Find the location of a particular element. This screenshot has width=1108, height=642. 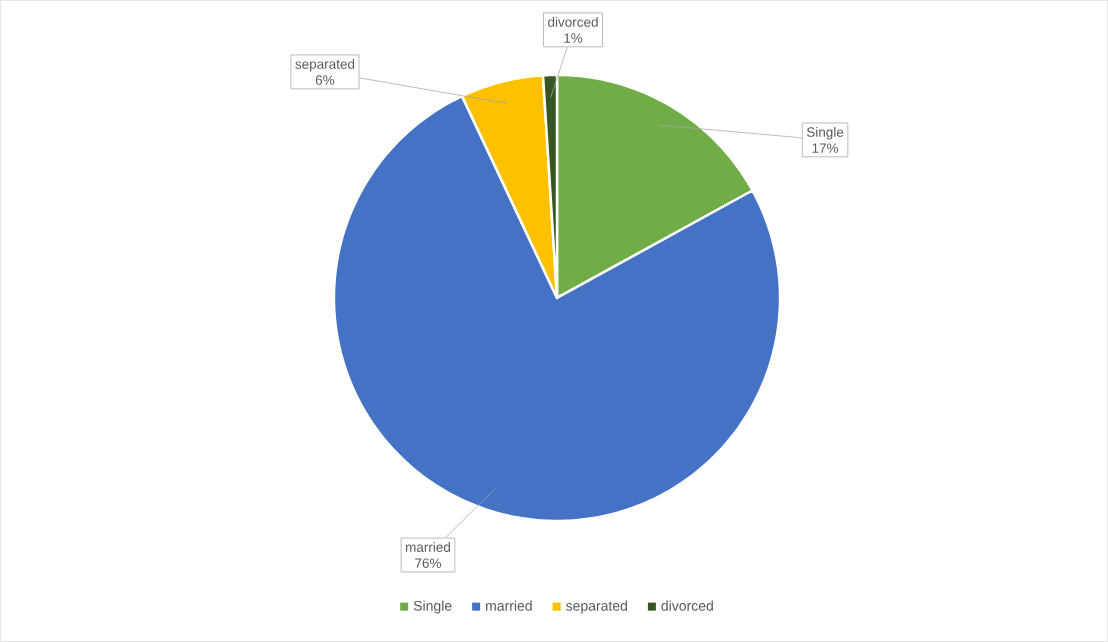

data-label: 1% is located at coordinates (573, 38).